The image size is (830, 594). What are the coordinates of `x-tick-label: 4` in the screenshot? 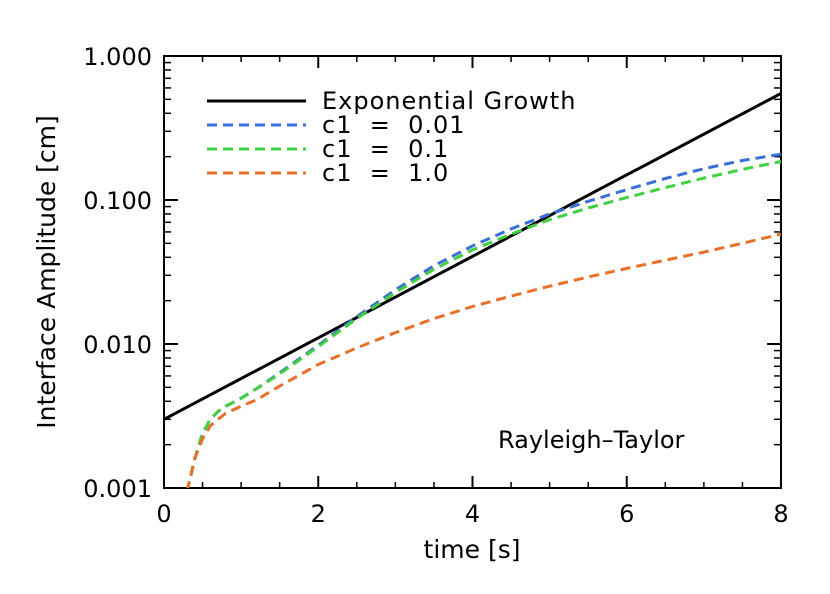 It's located at (472, 514).